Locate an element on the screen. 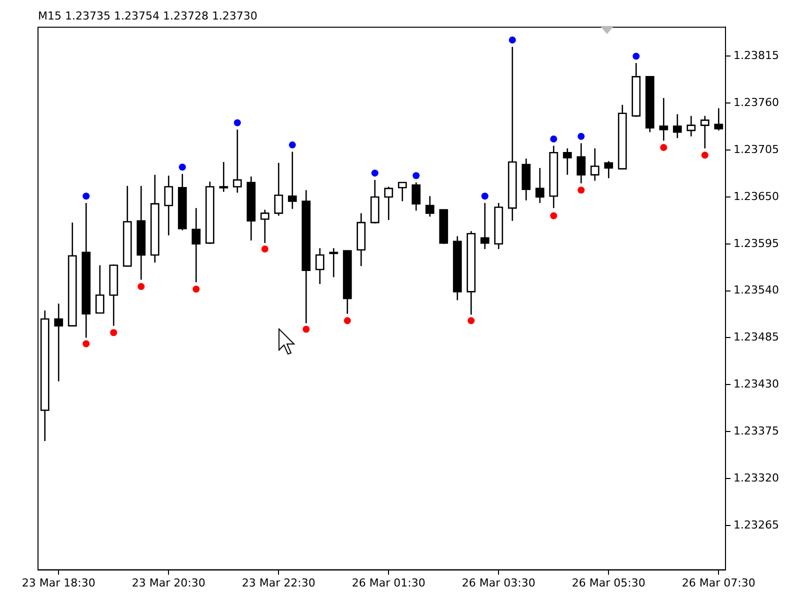 The width and height of the screenshot is (800, 600). y-tick-label: 1.23650 is located at coordinates (757, 196).